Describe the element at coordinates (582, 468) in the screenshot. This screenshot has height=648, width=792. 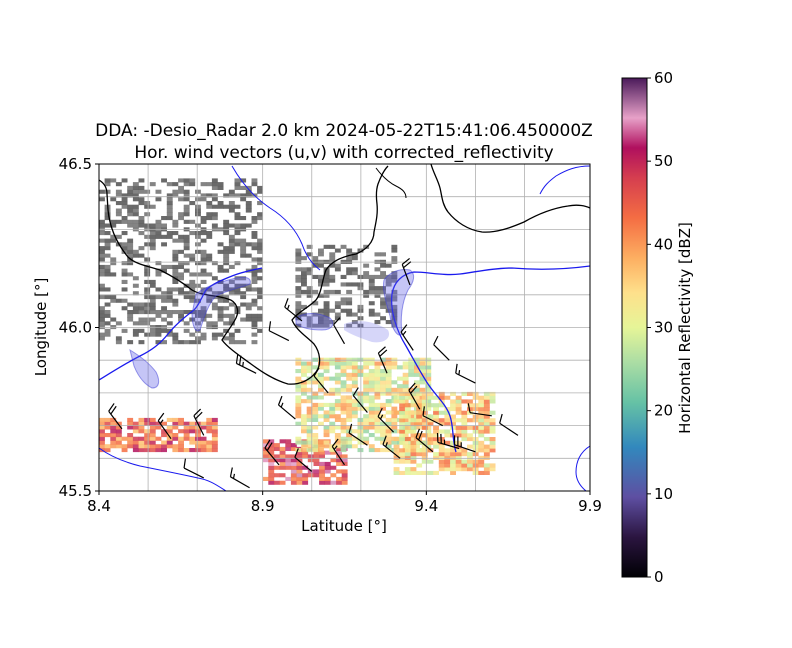
I see `river` at that location.